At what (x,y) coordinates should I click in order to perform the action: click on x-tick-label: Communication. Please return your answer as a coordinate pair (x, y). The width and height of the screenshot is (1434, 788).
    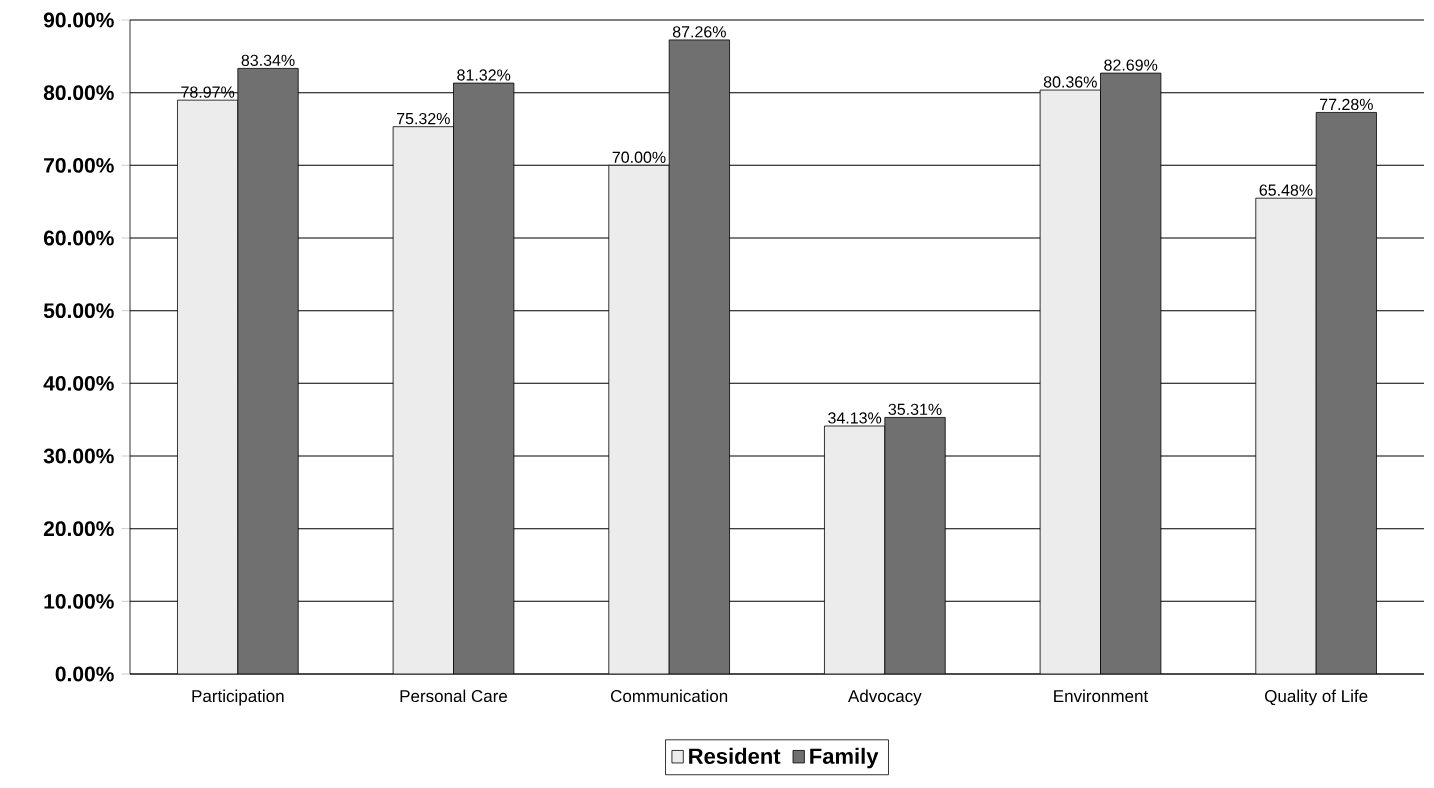
    Looking at the image, I should click on (669, 696).